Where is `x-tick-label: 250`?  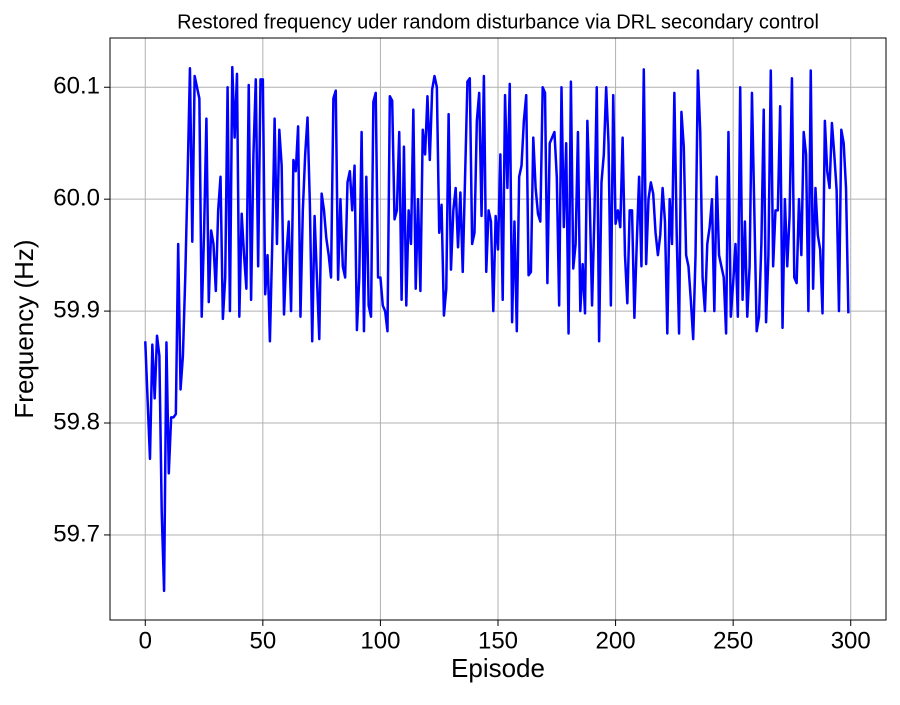 x-tick-label: 250 is located at coordinates (733, 640).